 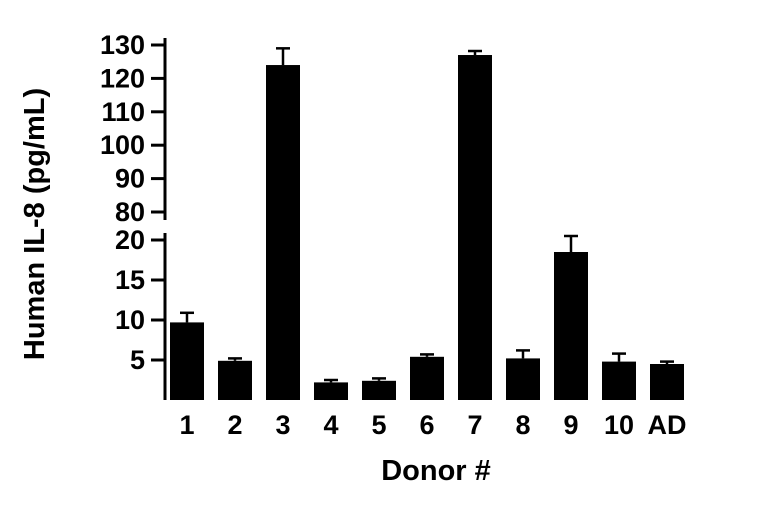 What do you see at coordinates (378, 425) in the screenshot?
I see `x-tick-label-5: 5` at bounding box center [378, 425].